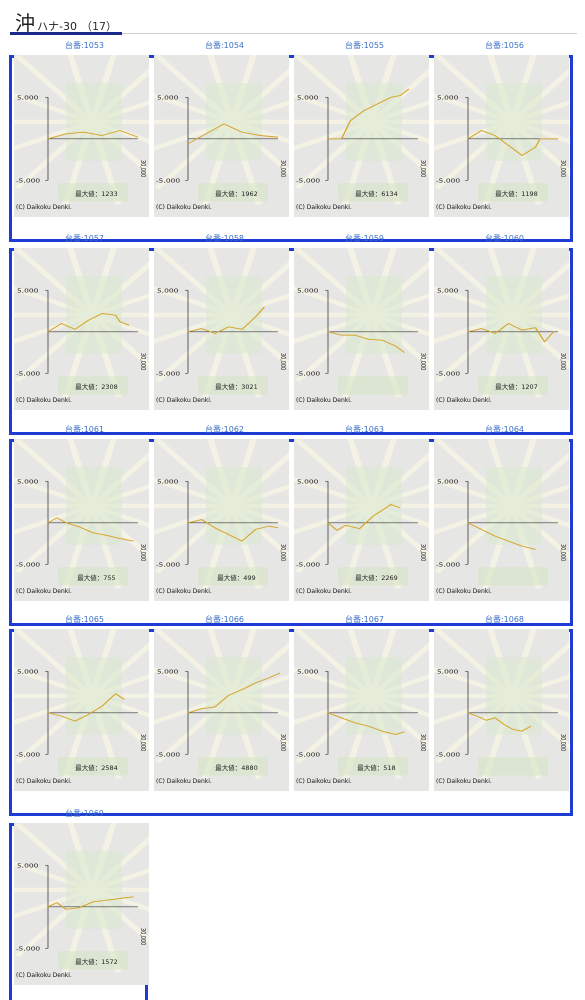 This screenshot has width=585, height=1000. What do you see at coordinates (81, 577) in the screenshot?
I see `max-value: 最大値：755` at bounding box center [81, 577].